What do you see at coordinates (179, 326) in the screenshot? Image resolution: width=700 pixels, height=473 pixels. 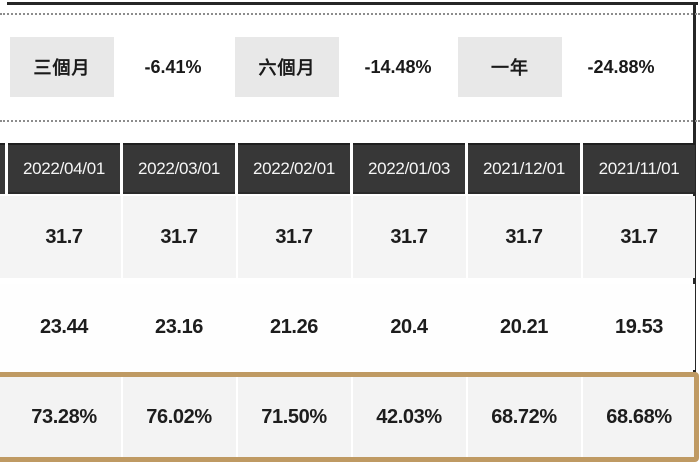 I see `table-cell: 23.16` at bounding box center [179, 326].